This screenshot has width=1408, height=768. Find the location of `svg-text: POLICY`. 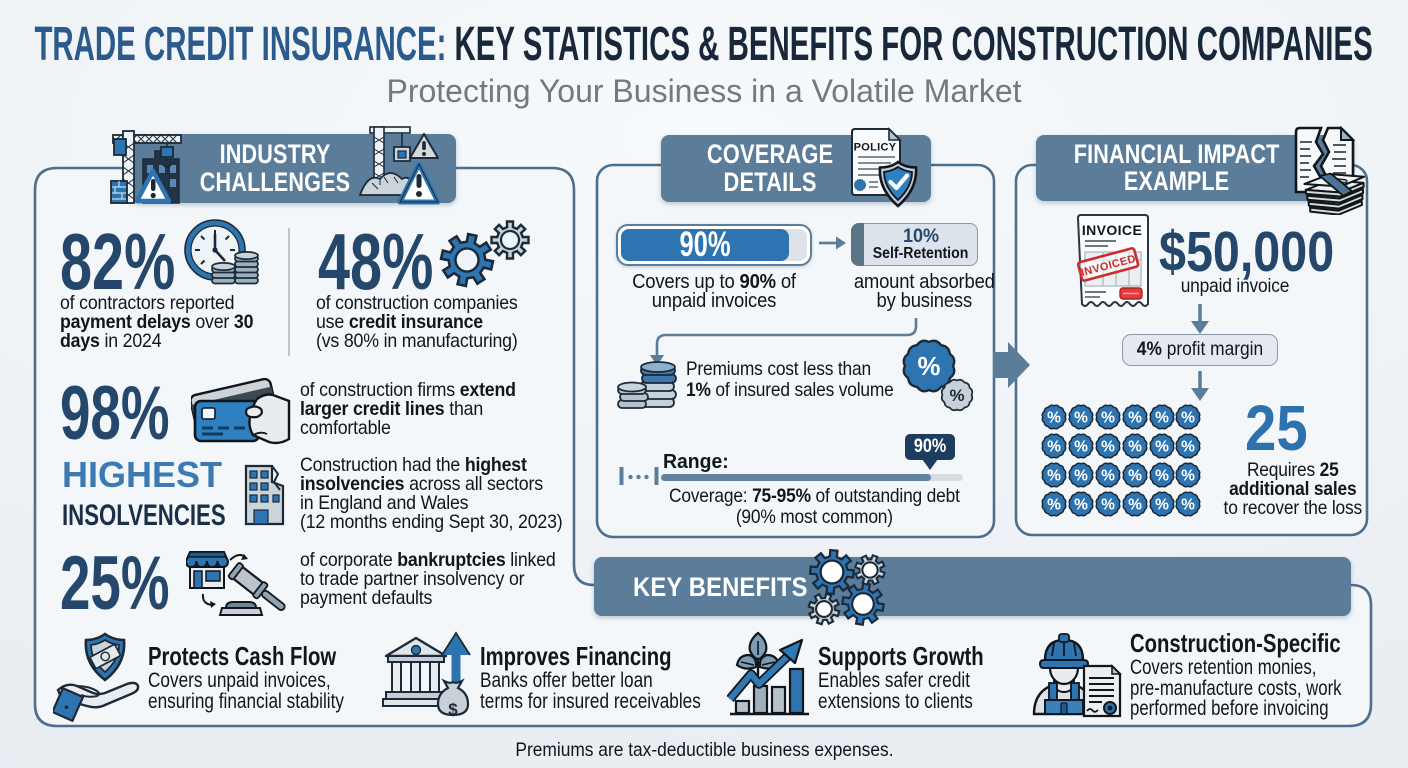

svg-text: POLICY is located at coordinates (875, 148).